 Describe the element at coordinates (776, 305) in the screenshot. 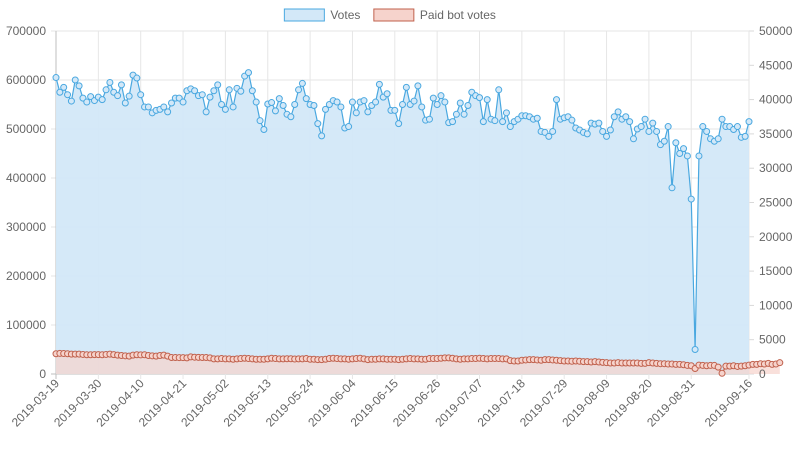

I see `y-right-tick-label: 10000` at that location.